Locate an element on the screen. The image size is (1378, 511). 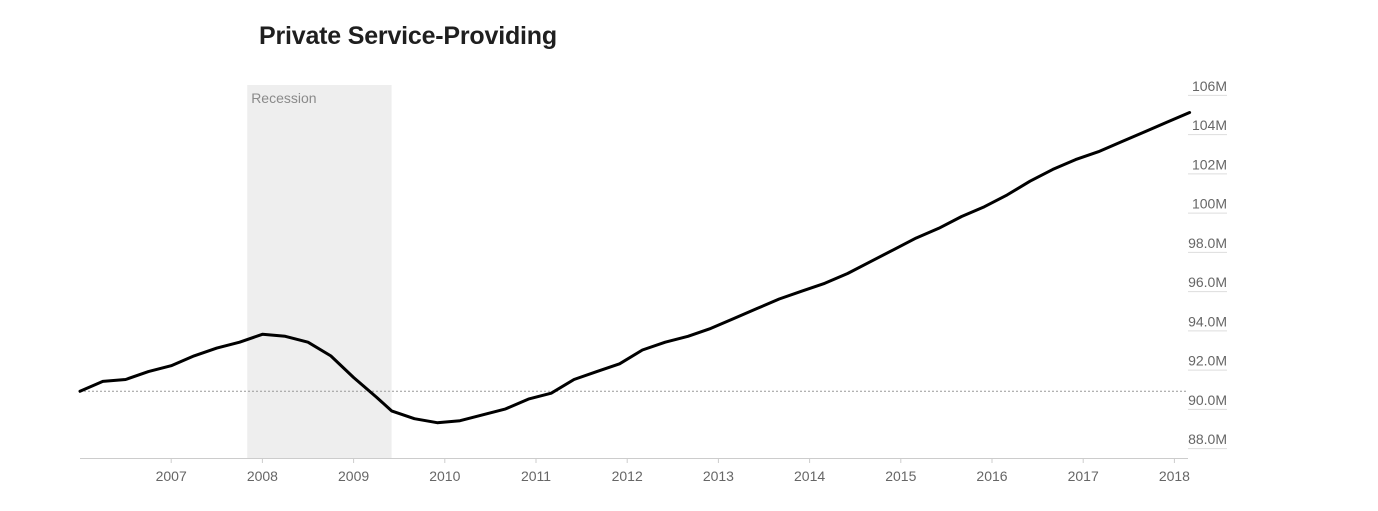
y-tick-label: 92.0M is located at coordinates (1207, 361).